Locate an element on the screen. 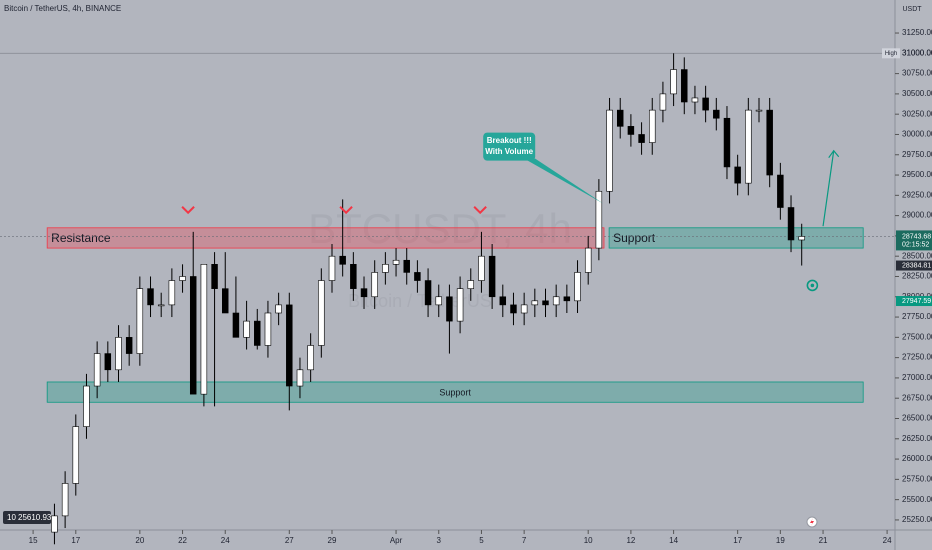 Image resolution: width=932 pixels, height=550 pixels. y-tick-label: 26750.00 is located at coordinates (917, 397).